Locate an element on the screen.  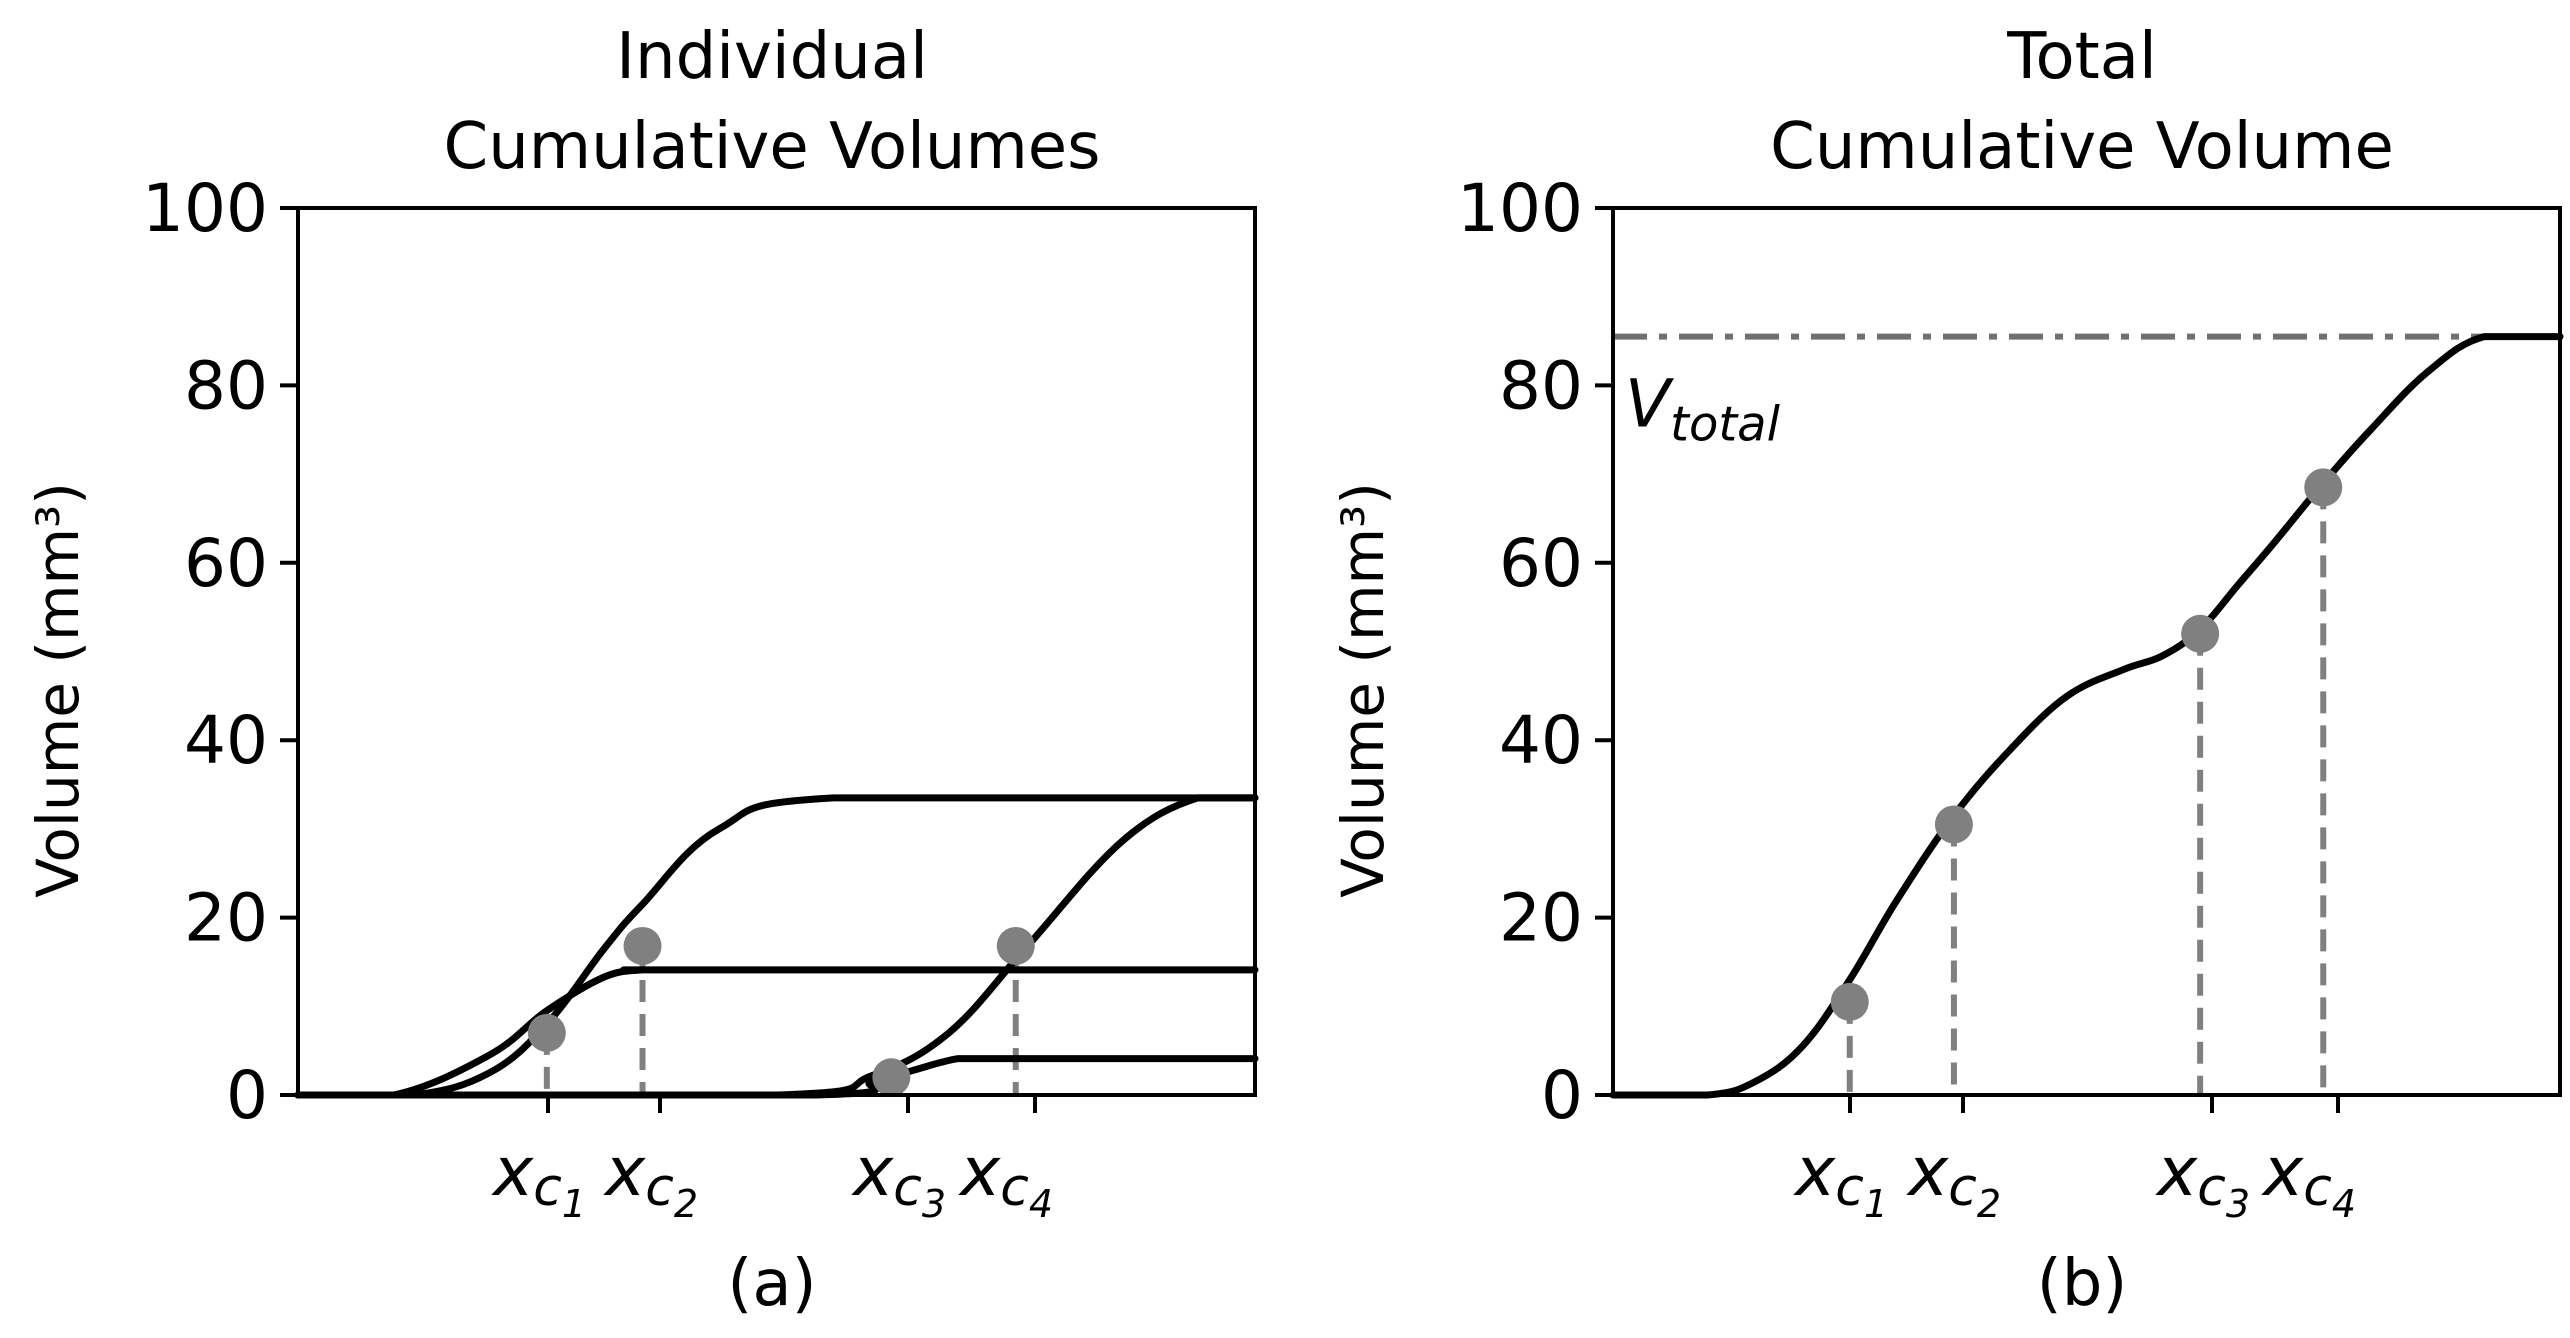
panel-b-y-axis-label: Volume (mm³) is located at coordinates (1363, 690).